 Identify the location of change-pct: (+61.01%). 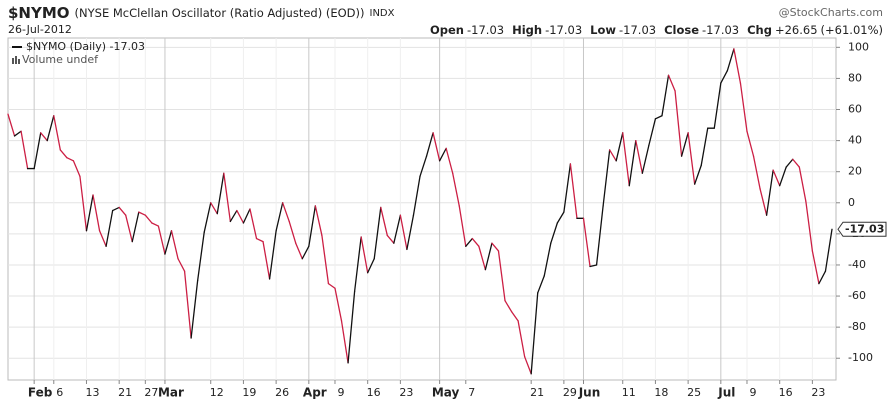
(852, 30).